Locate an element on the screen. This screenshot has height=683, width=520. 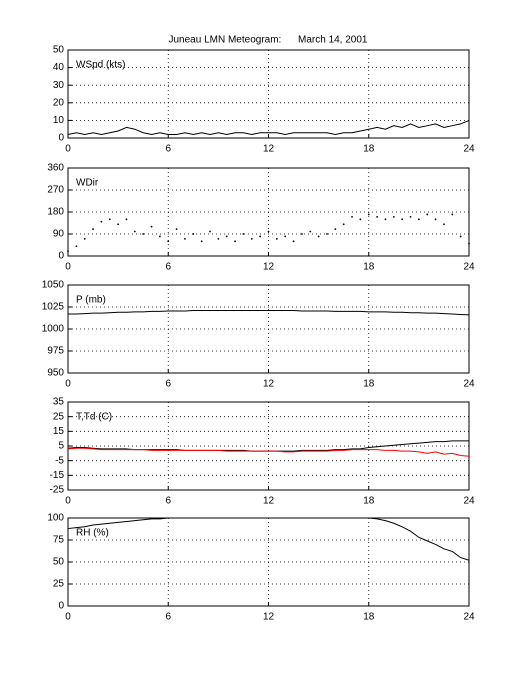
y-tick-label: 975 is located at coordinates (55, 351).